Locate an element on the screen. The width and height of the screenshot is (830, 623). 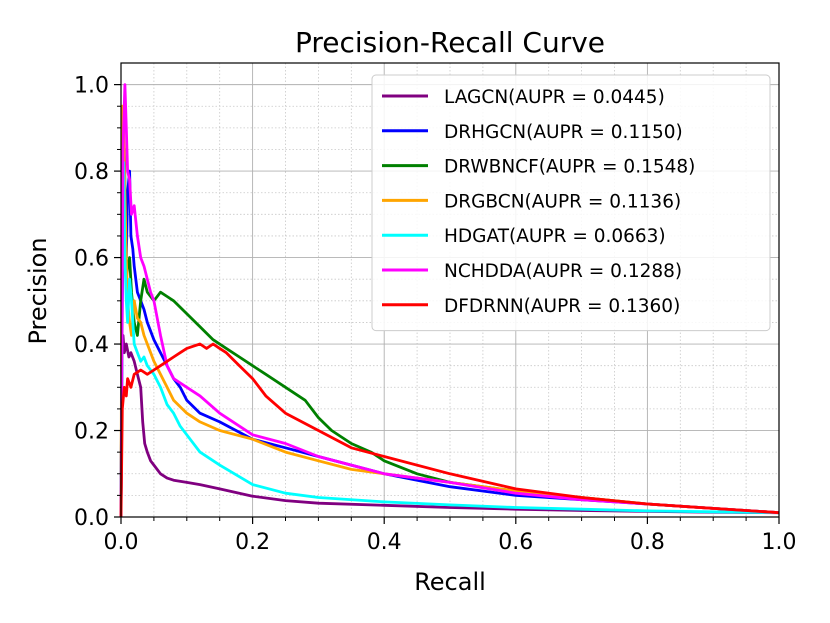
legend-label-6: NCHDDA(AUPR = 0.1288) is located at coordinates (563, 271).